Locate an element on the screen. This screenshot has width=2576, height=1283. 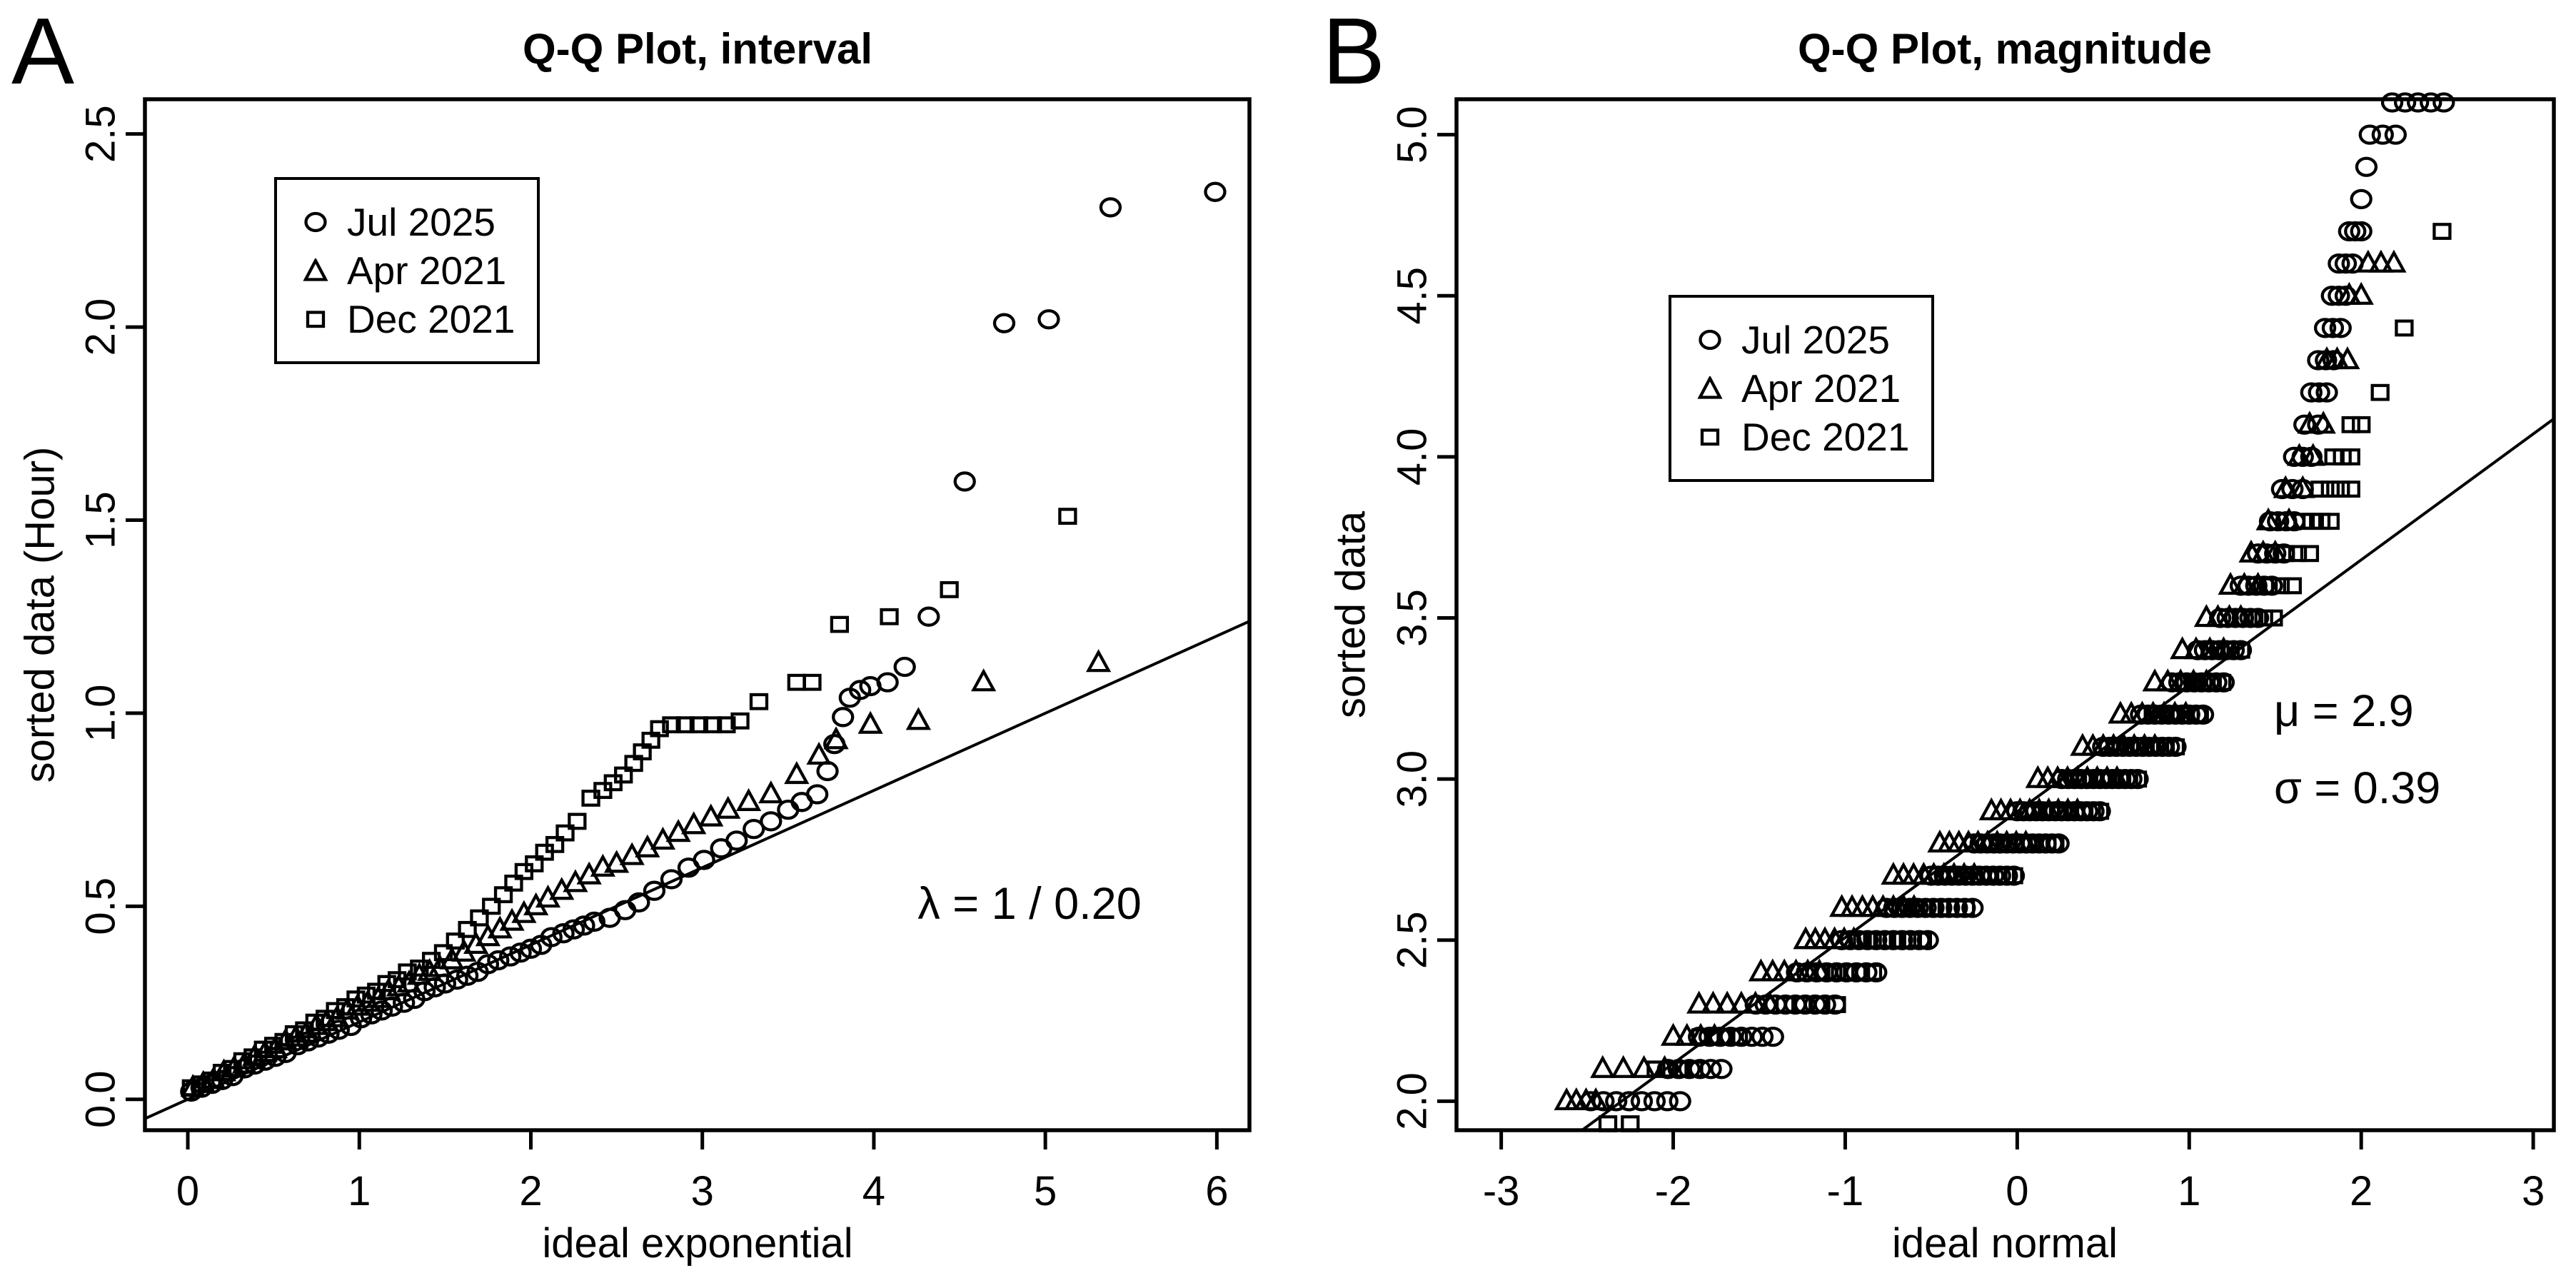
x-tick-label: -2 is located at coordinates (1674, 1191).